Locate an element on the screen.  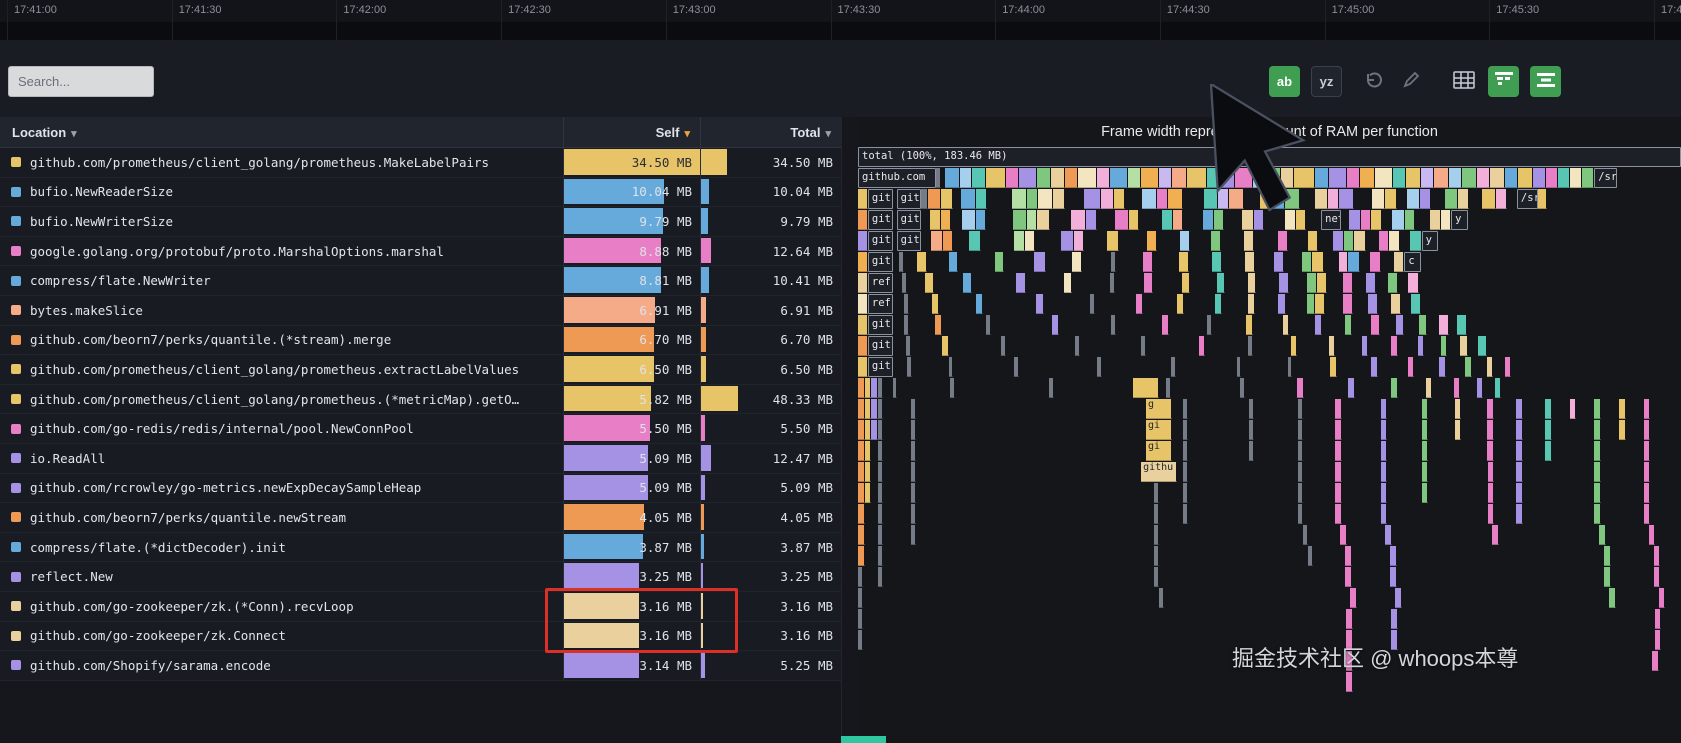
table-row: bufio.NewReaderSize 10.04 MB 10.04 MB is located at coordinates (420, 192).